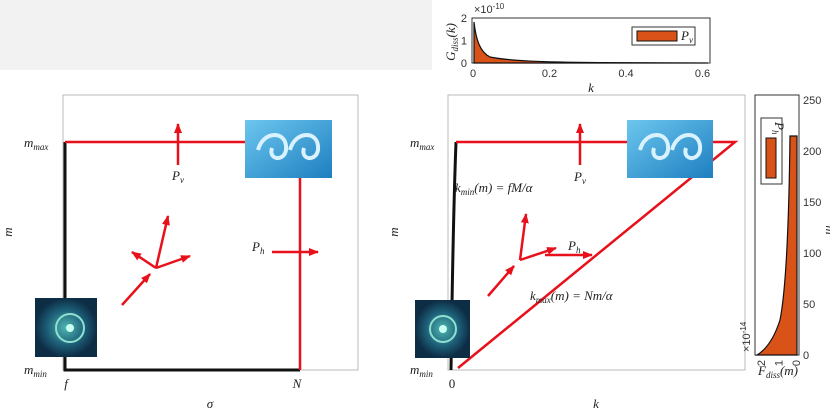 This screenshot has width=830, height=414. I want to click on exponent: ×10-14, so click(746, 336).